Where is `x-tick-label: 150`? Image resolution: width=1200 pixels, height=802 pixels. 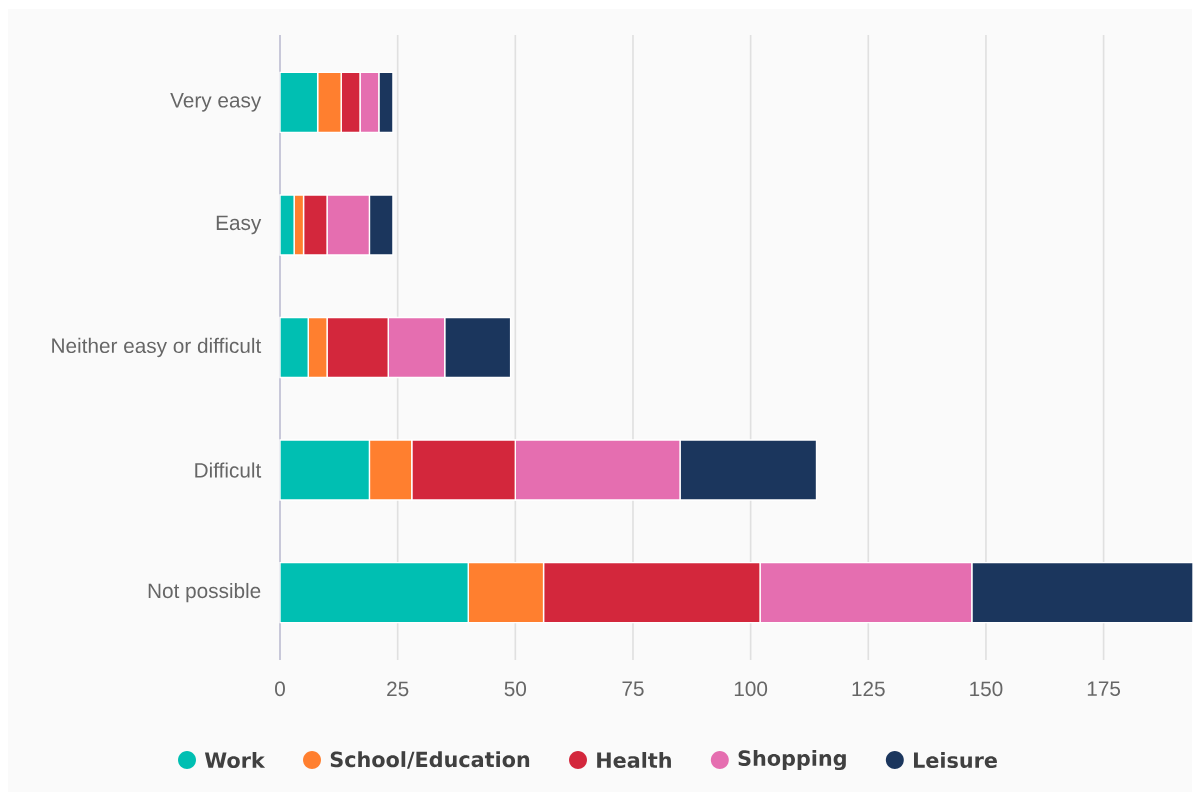
x-tick-label: 150 is located at coordinates (986, 689).